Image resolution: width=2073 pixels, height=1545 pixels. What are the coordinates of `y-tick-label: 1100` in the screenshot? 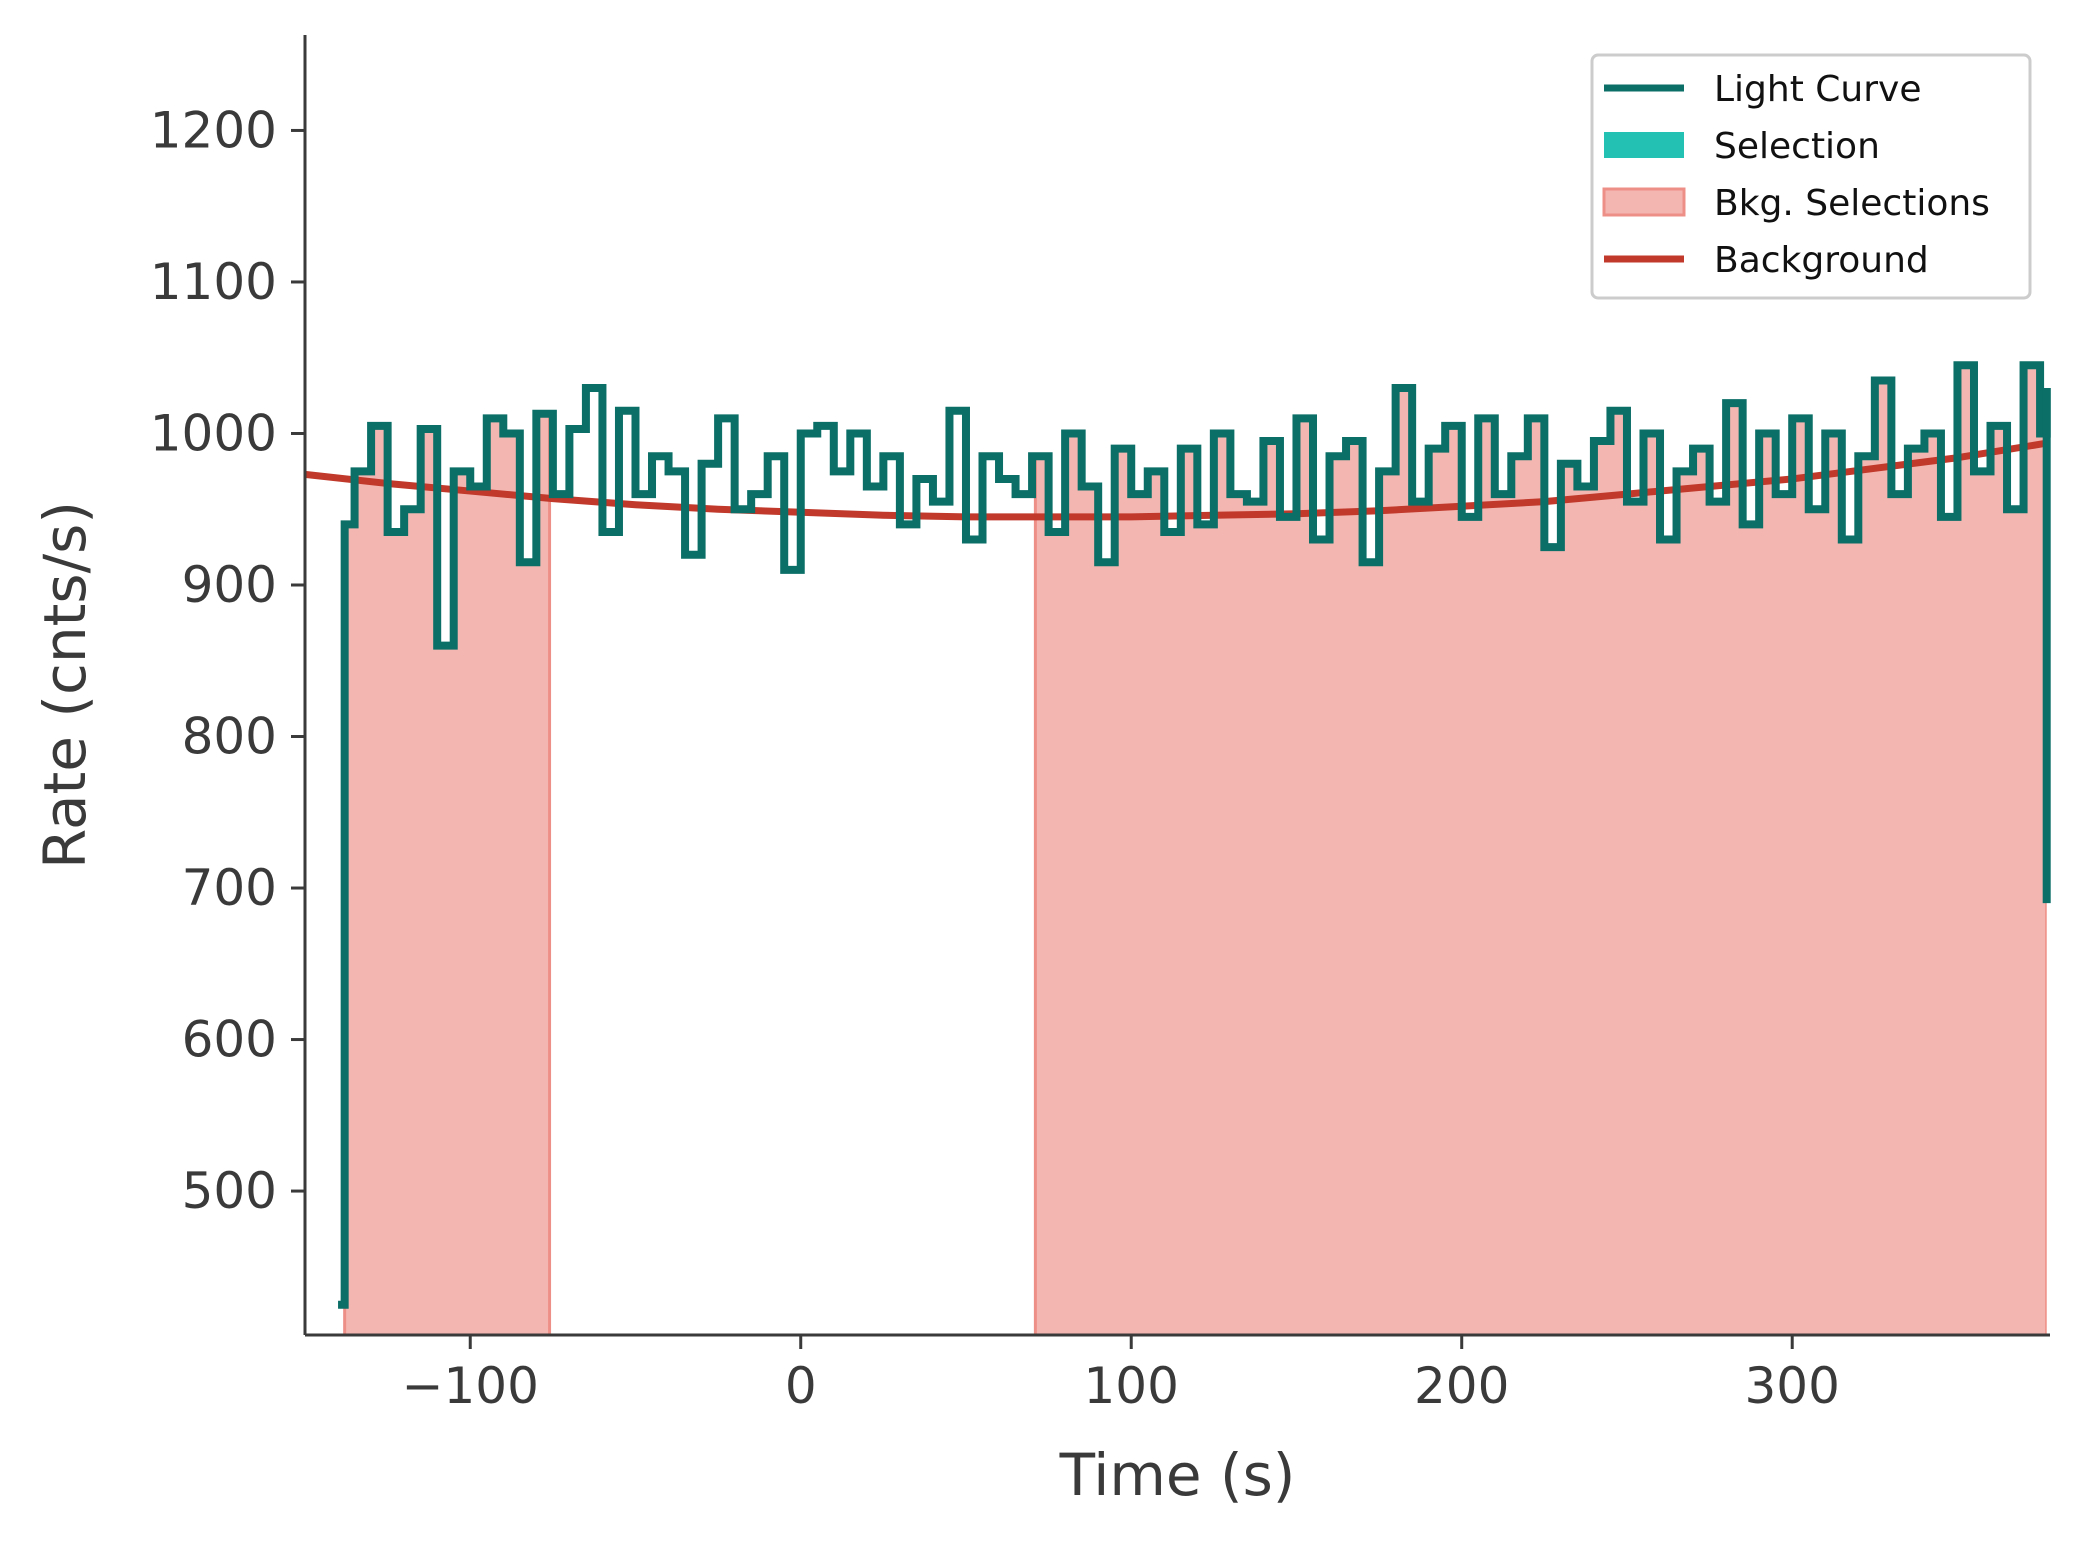 It's located at (213, 282).